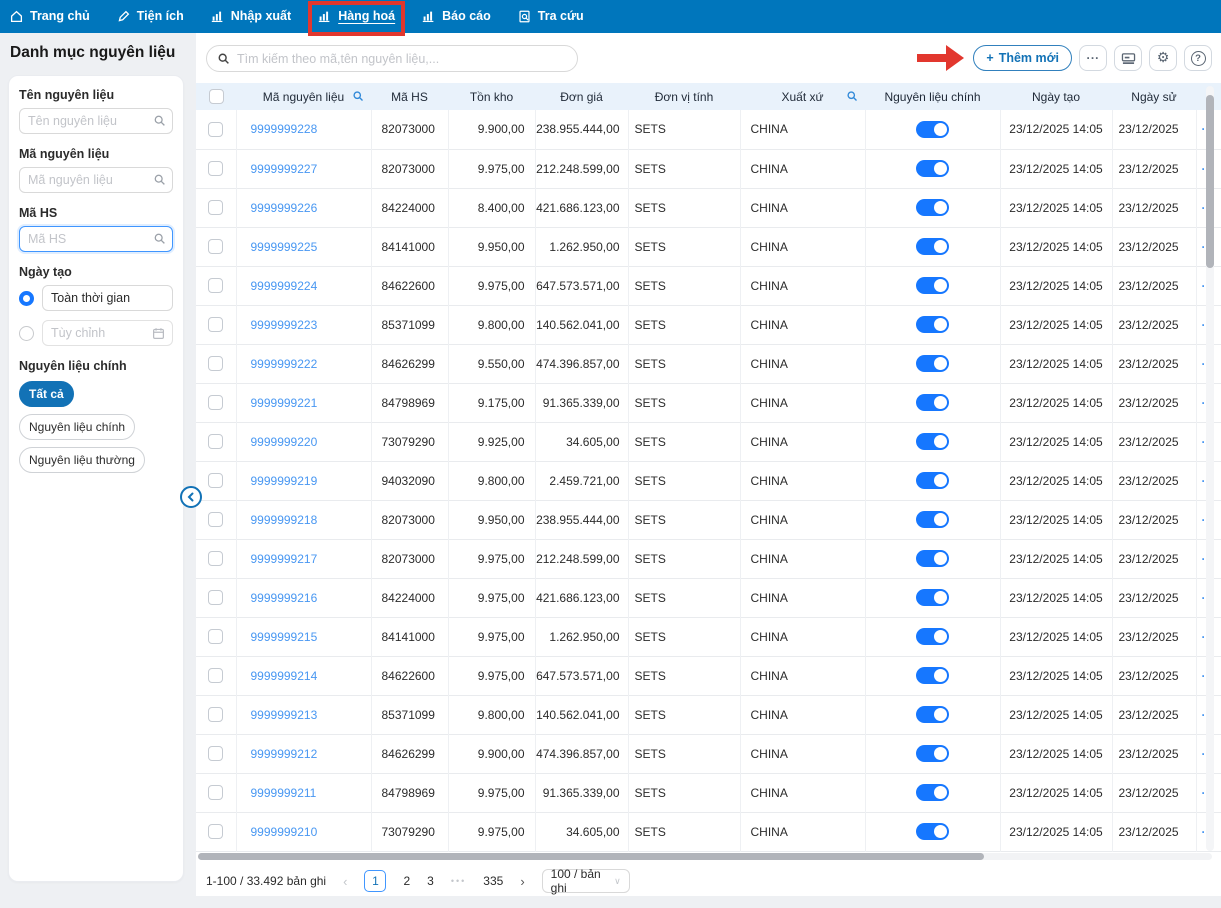  Describe the element at coordinates (581, 96) in the screenshot. I see `col-header-price: Đơn giá` at that location.